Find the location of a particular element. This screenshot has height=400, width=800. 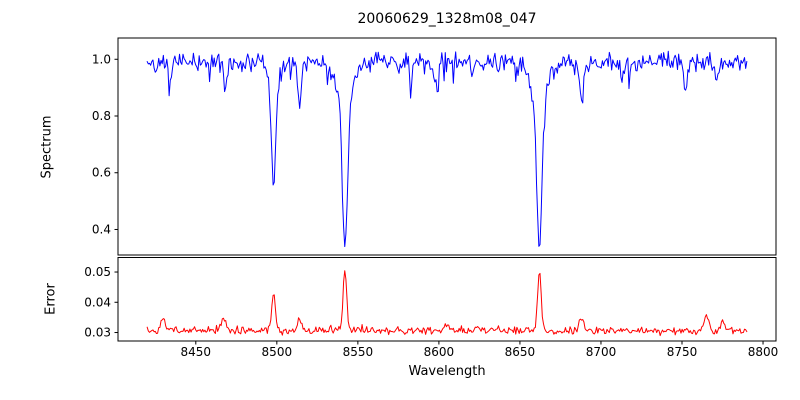

y-tick-label: 0.05 is located at coordinates (97, 272).